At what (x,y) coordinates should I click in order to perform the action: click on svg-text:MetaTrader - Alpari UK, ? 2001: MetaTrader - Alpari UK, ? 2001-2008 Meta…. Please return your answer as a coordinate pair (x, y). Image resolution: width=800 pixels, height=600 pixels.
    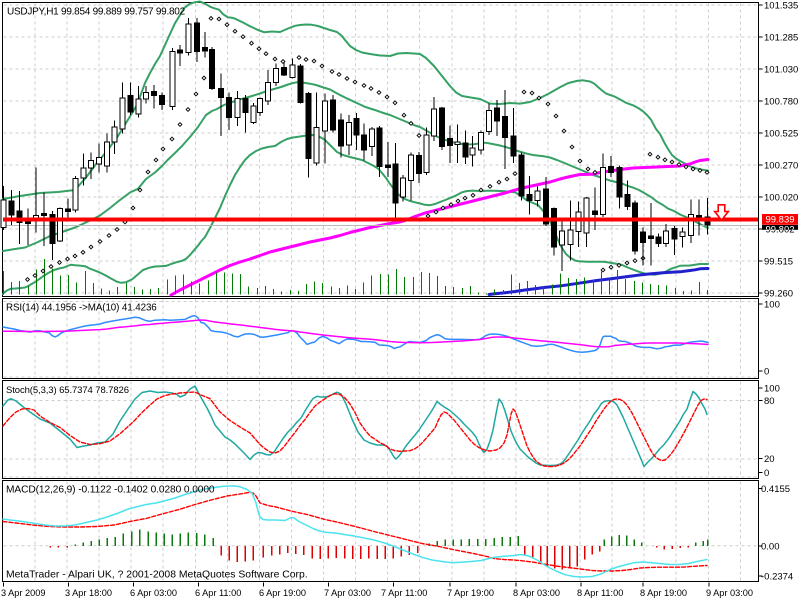
    Looking at the image, I should click on (157, 575).